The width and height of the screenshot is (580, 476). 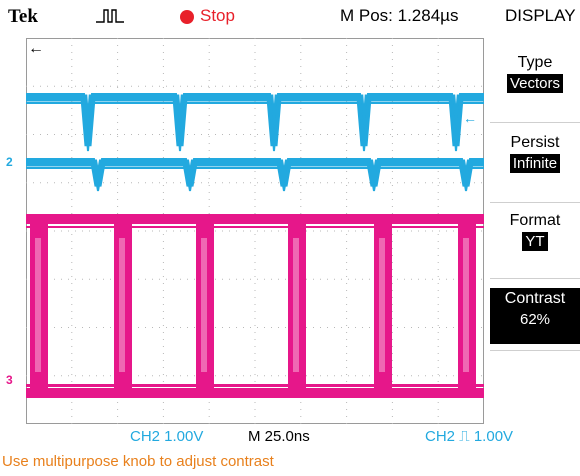 What do you see at coordinates (114, 18) in the screenshot?
I see `trigger-pulse-icon` at bounding box center [114, 18].